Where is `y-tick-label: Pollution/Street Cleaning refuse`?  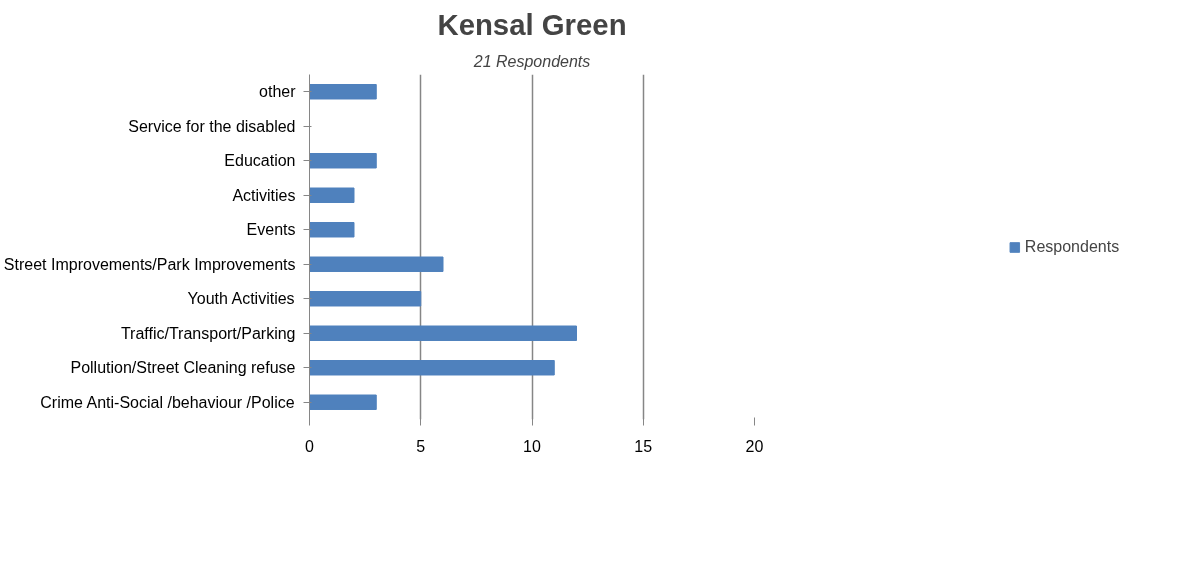
y-tick-label: Pollution/Street Cleaning refuse is located at coordinates (183, 368).